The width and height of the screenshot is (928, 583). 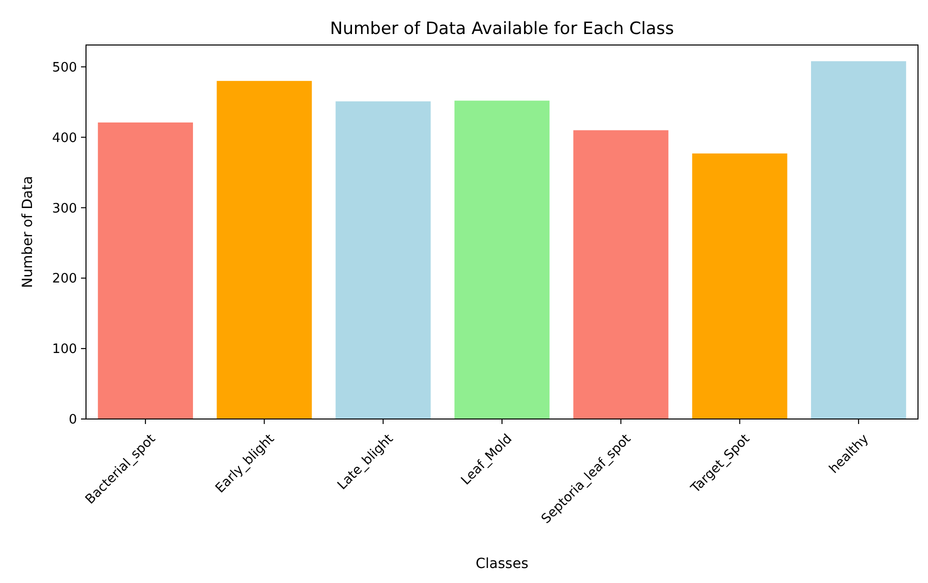 I want to click on y-axis-title: Number of Data, so click(x=28, y=232).